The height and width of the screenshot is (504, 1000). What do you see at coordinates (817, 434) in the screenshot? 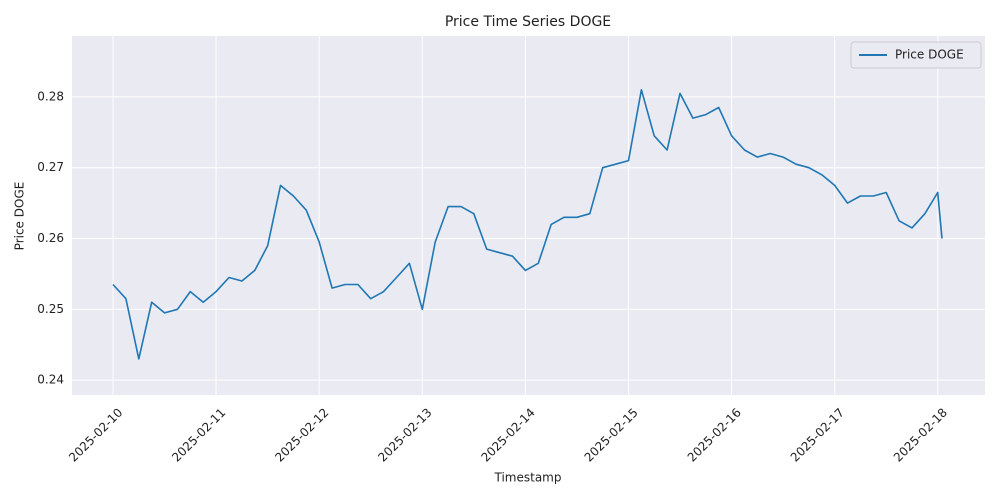
I see `x-tick-label: 2025-02-17` at bounding box center [817, 434].